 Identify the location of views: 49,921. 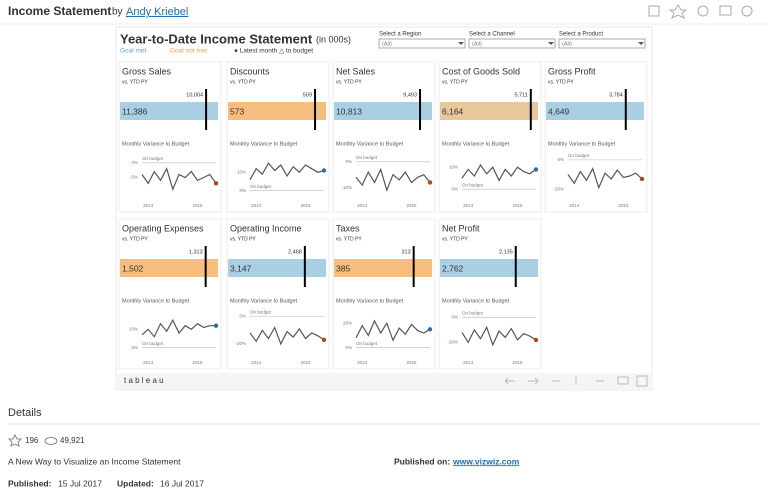
(72, 440).